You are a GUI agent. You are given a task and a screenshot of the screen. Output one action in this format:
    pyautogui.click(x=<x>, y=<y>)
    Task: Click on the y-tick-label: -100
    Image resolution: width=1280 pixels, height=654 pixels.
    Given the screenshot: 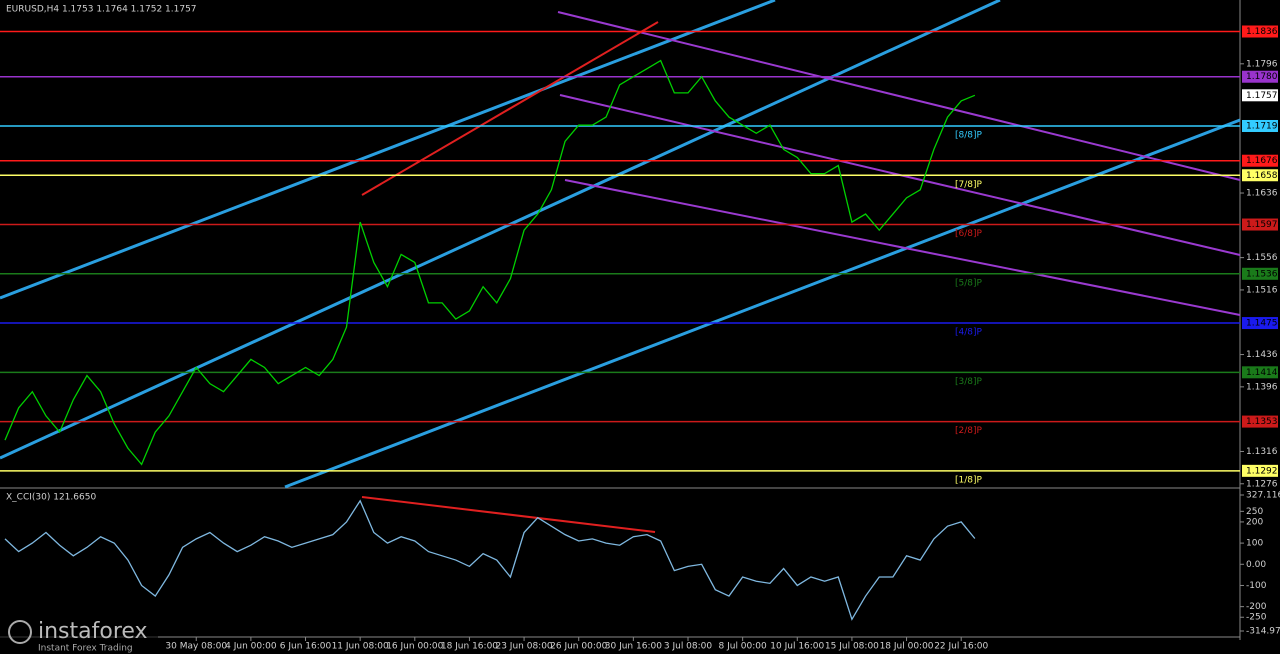 What is the action you would take?
    pyautogui.click(x=1256, y=586)
    